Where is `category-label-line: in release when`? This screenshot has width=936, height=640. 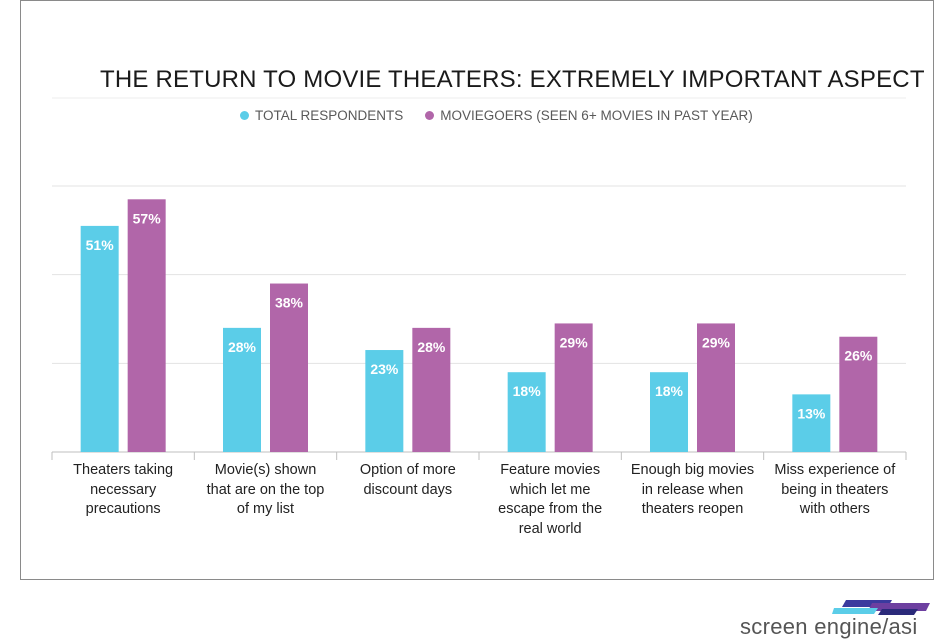
category-label-line: in release when is located at coordinates (692, 489).